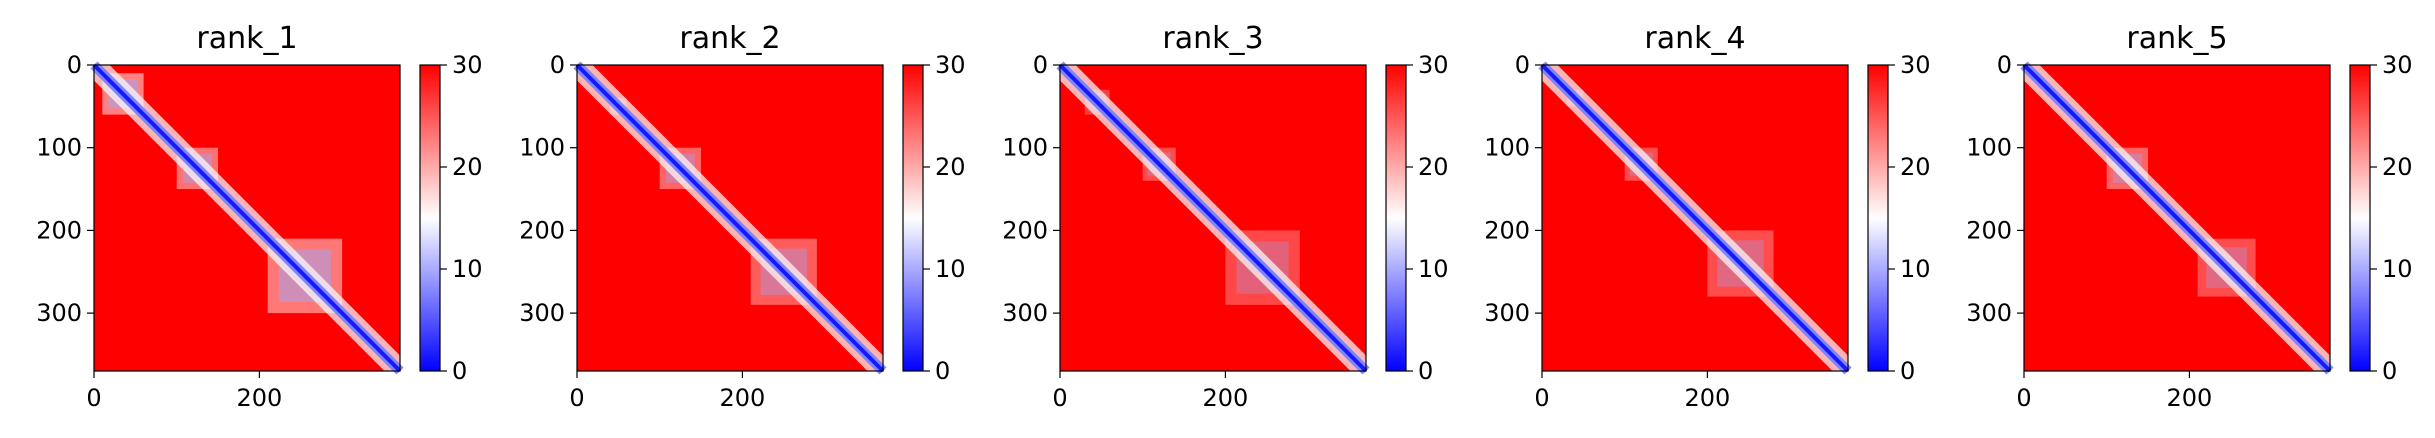 Image resolution: width=2435 pixels, height=438 pixels. Describe the element at coordinates (246, 38) in the screenshot. I see `panel-title: rank_1` at that location.